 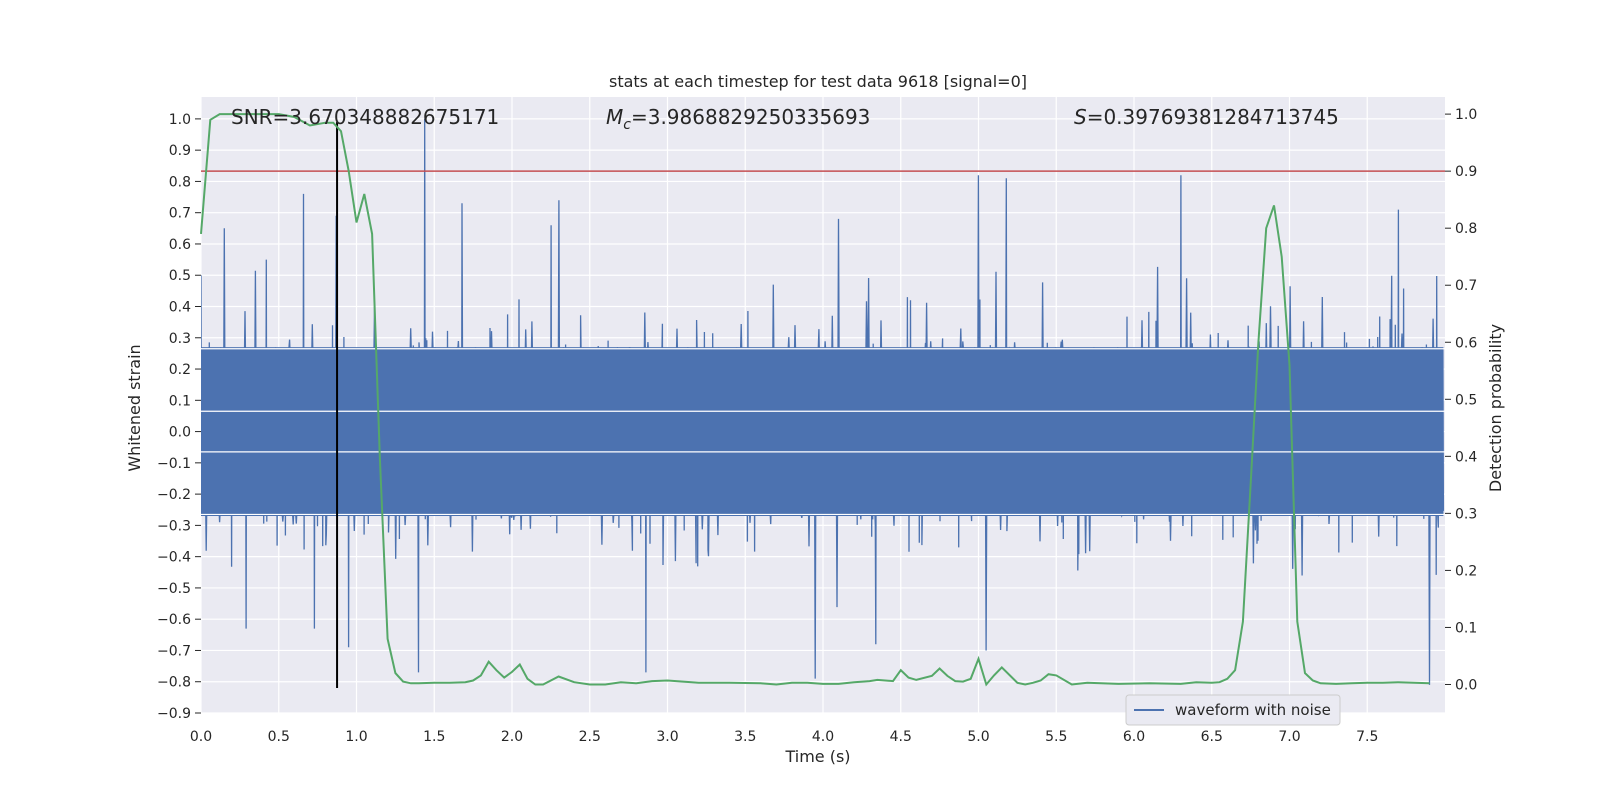 I want to click on y2-tick-label: 0.1, so click(x=1466, y=628).